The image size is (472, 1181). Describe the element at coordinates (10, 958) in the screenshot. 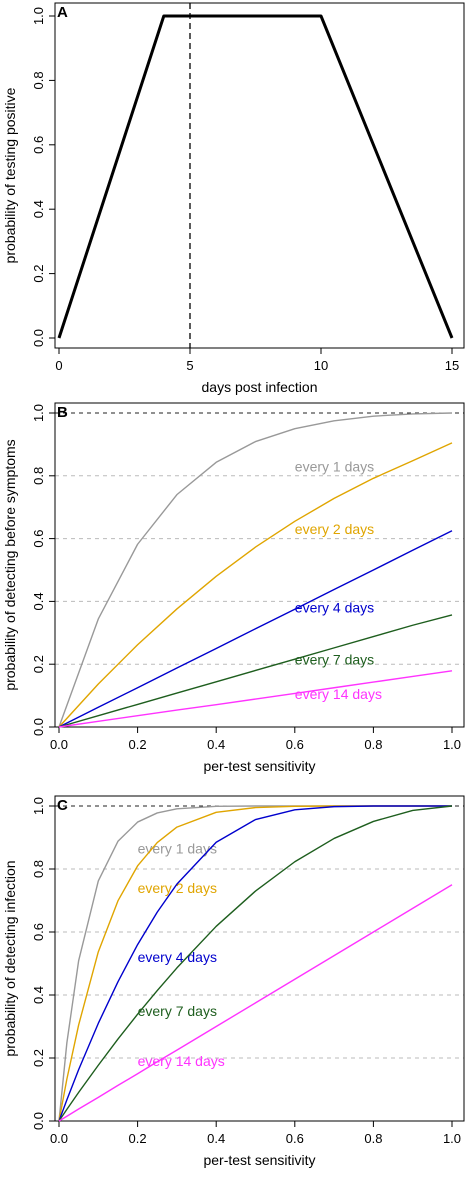

I see `y-axis-title: probability of detecting infection` at that location.